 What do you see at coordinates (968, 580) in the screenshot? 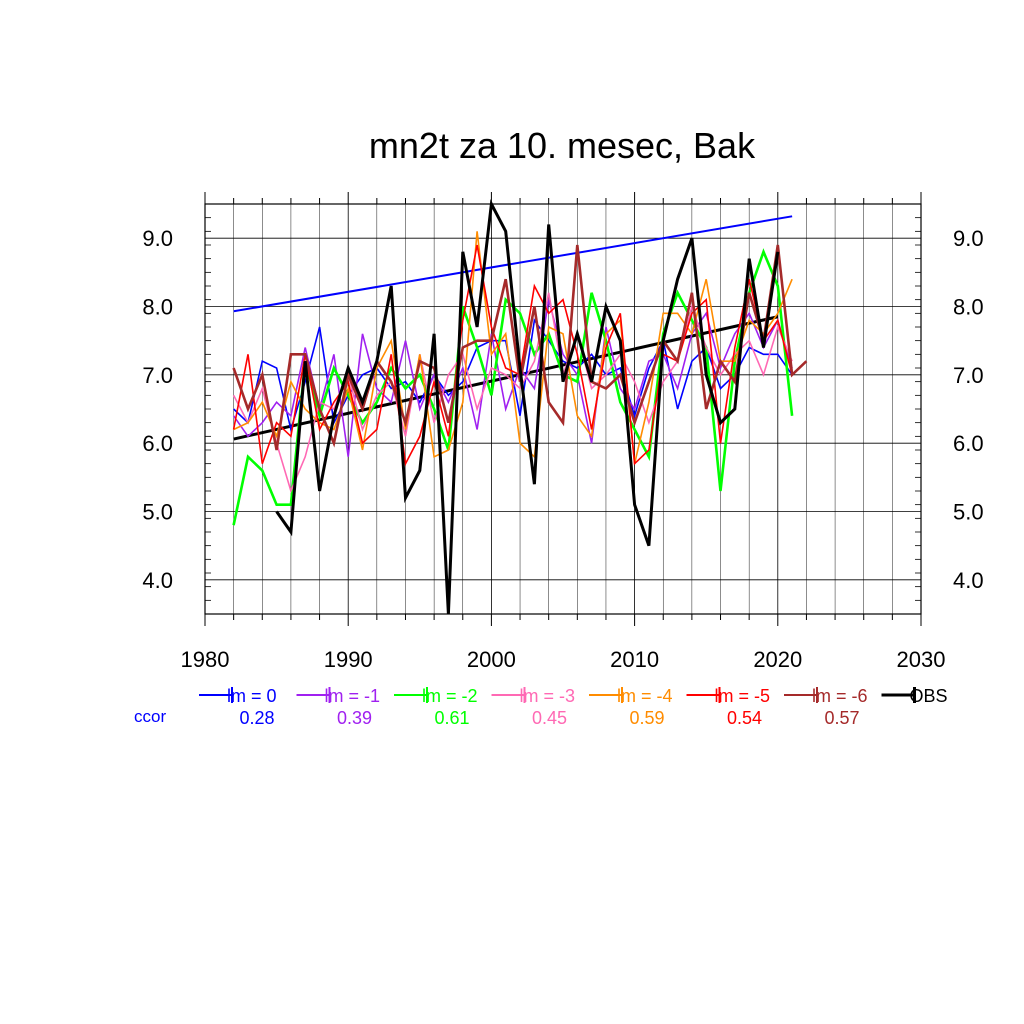
I see `y-tick-label-right: 4.0` at bounding box center [968, 580].